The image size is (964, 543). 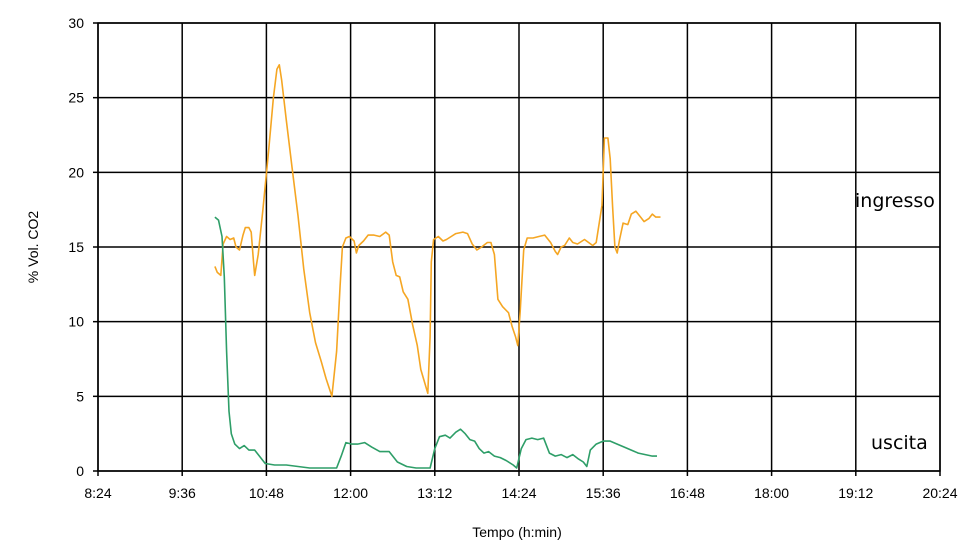 What do you see at coordinates (80, 396) in the screenshot?
I see `y-tick-label: 5` at bounding box center [80, 396].